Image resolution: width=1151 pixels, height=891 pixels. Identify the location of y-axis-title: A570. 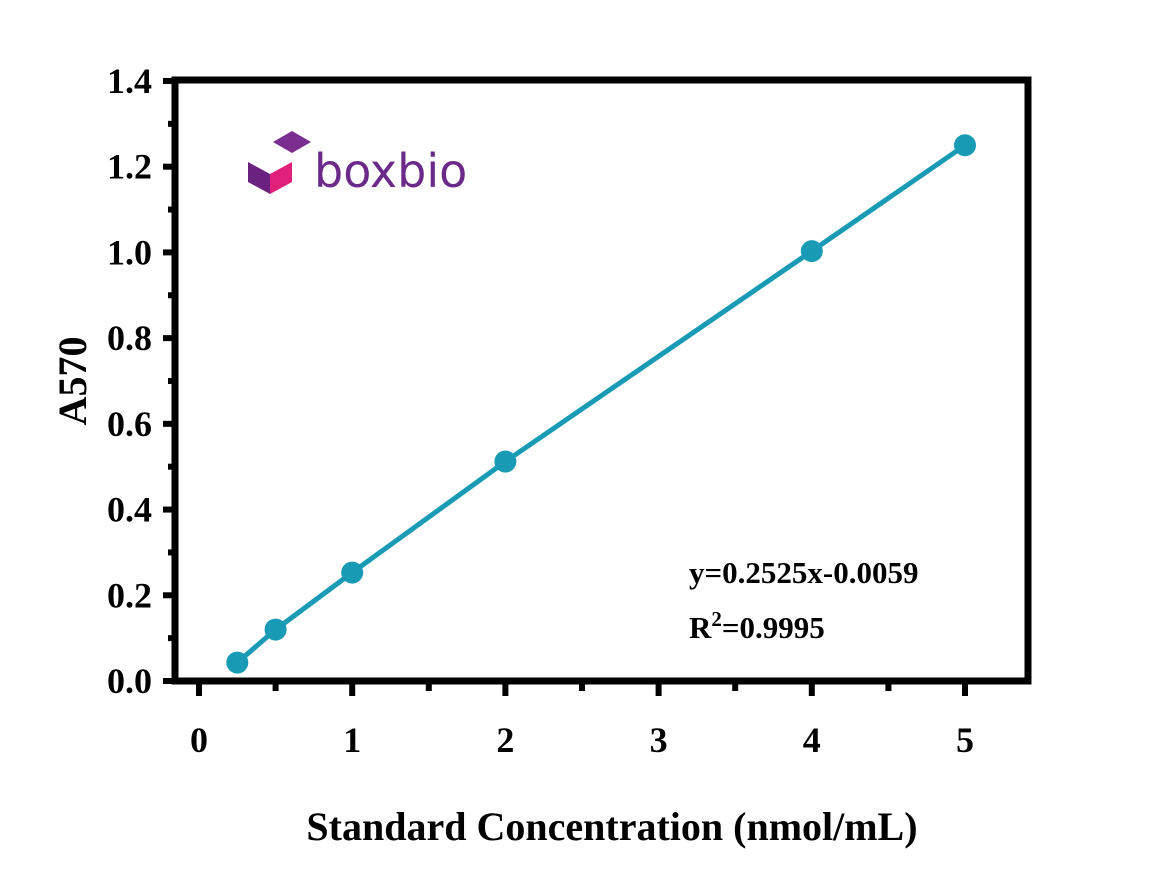
(72, 381).